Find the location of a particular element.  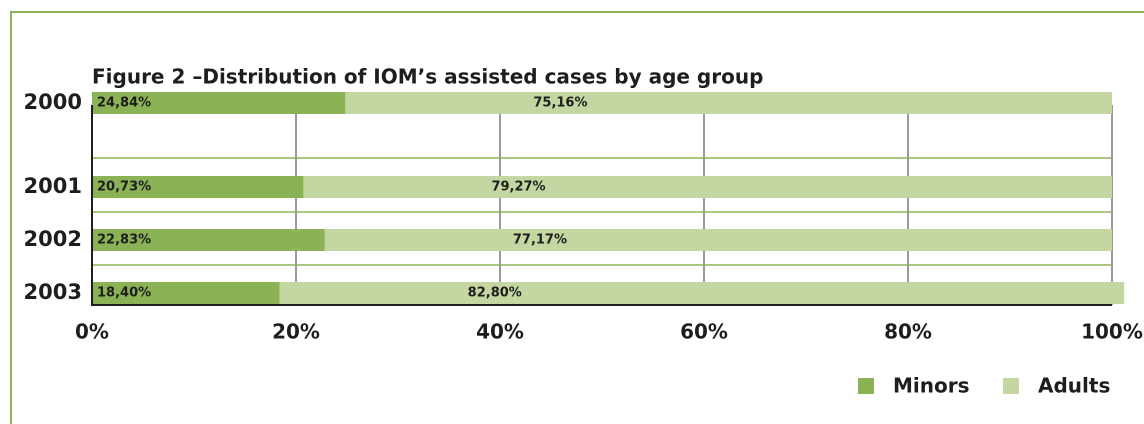

data-label: 75,16% is located at coordinates (560, 103).